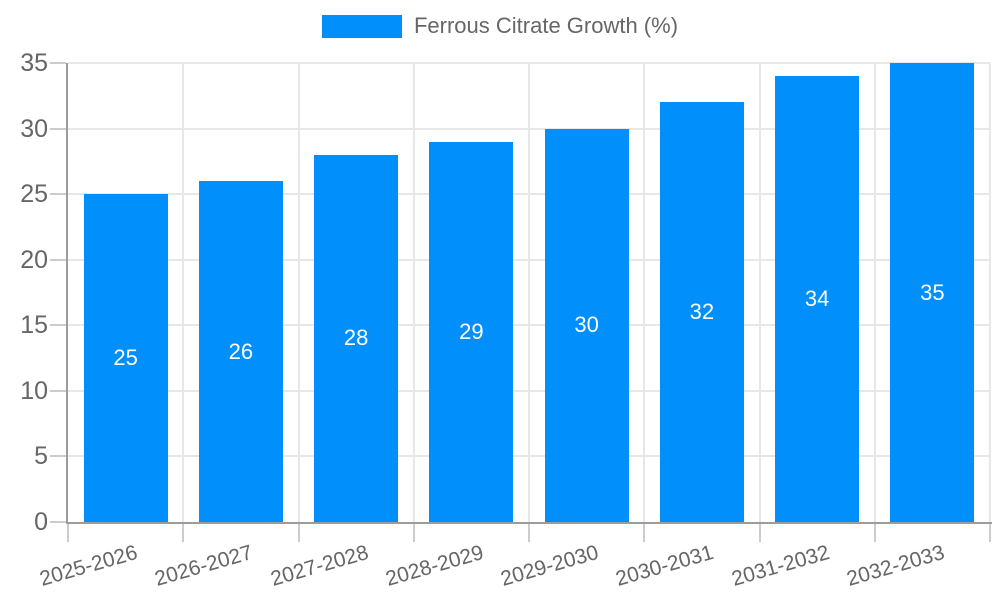 The height and width of the screenshot is (600, 1000). I want to click on x-tick-label: 2028-2029, so click(434, 565).